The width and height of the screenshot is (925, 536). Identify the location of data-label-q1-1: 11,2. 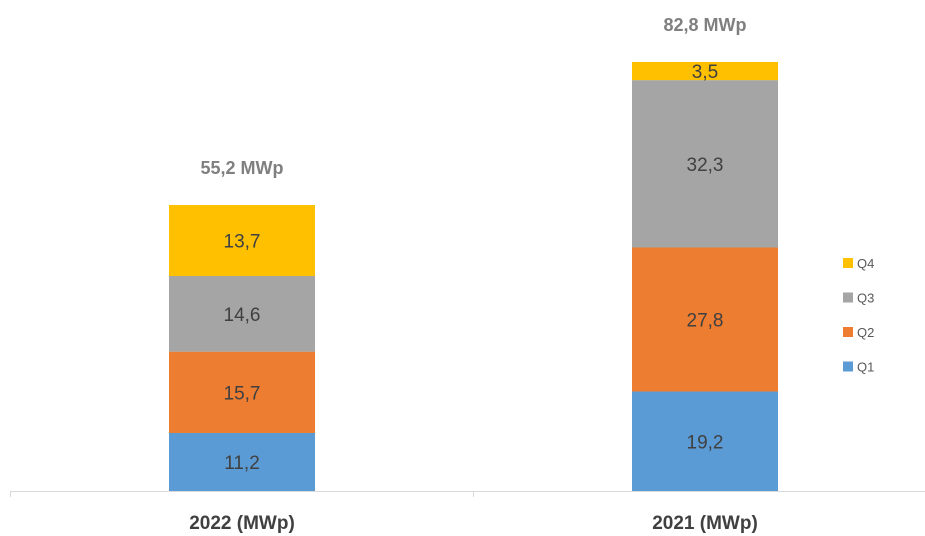
(242, 463).